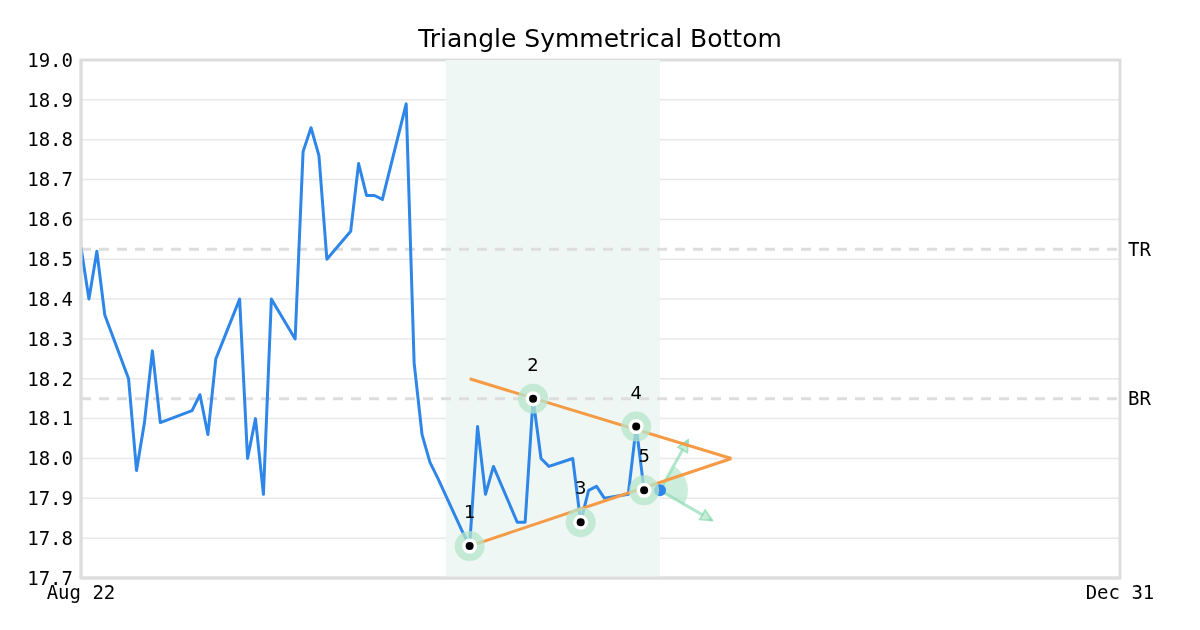 The height and width of the screenshot is (630, 1200). I want to click on y-tick-label: 17.9, so click(50, 498).